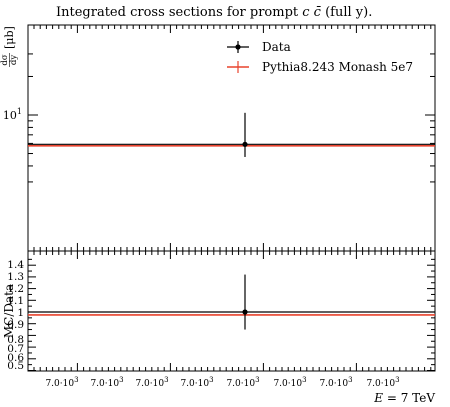 Image resolution: width=450 pixels, height=407 pixels. What do you see at coordinates (15, 349) in the screenshot?
I see `ratio-tick-label-0.7: 0.7` at bounding box center [15, 349].